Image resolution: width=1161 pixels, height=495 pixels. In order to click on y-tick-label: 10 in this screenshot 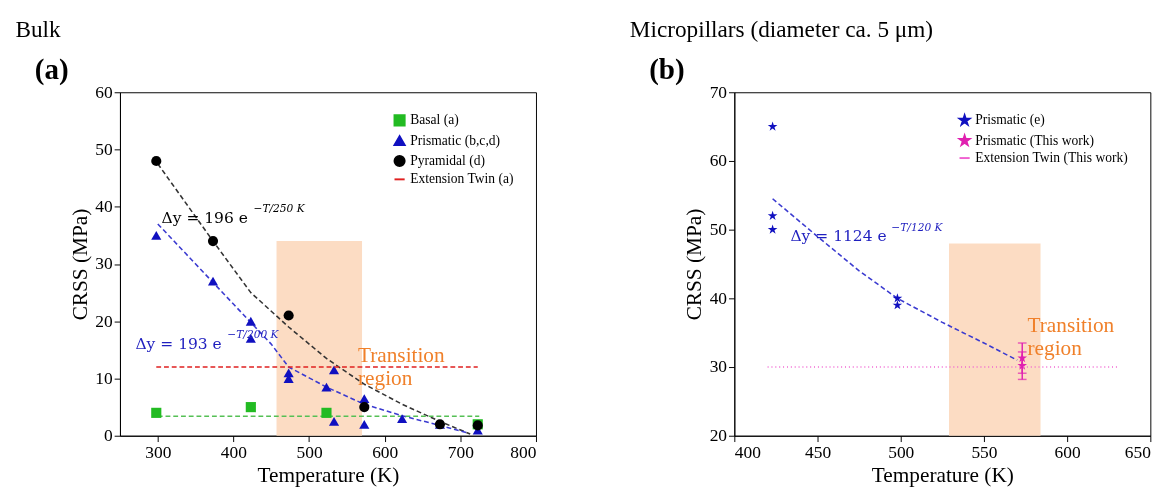, I will do `click(104, 377)`.